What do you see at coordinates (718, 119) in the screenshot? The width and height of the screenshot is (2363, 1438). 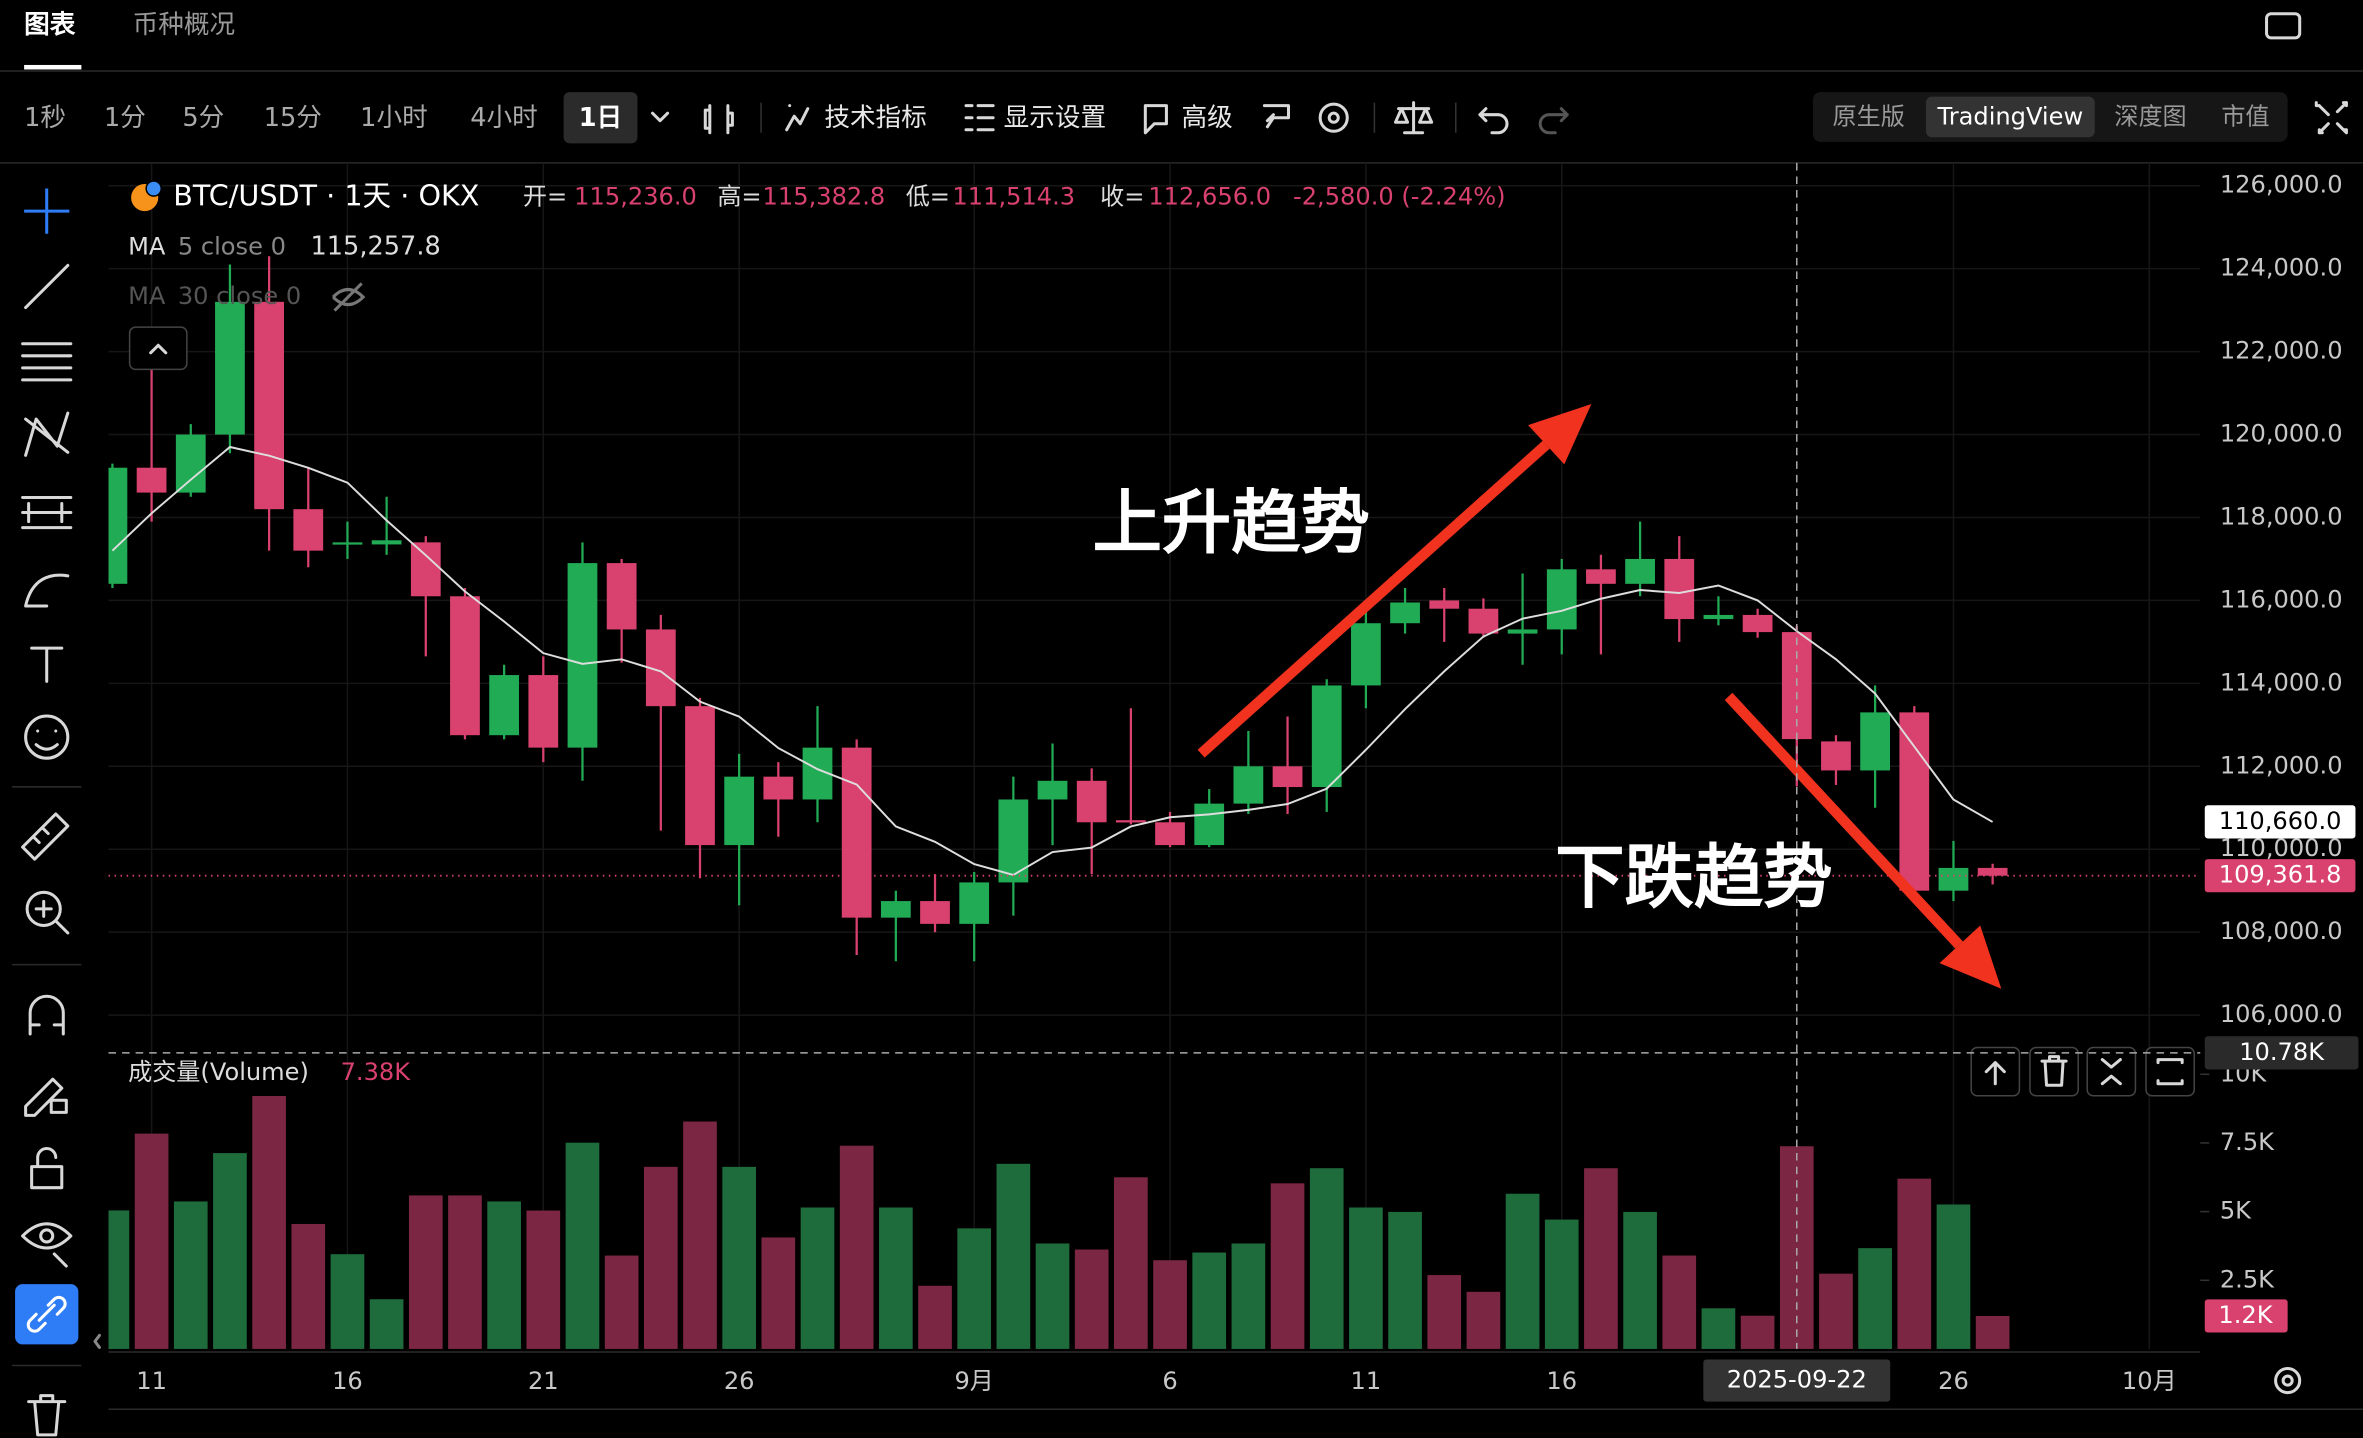 I see `candle-type-icon` at bounding box center [718, 119].